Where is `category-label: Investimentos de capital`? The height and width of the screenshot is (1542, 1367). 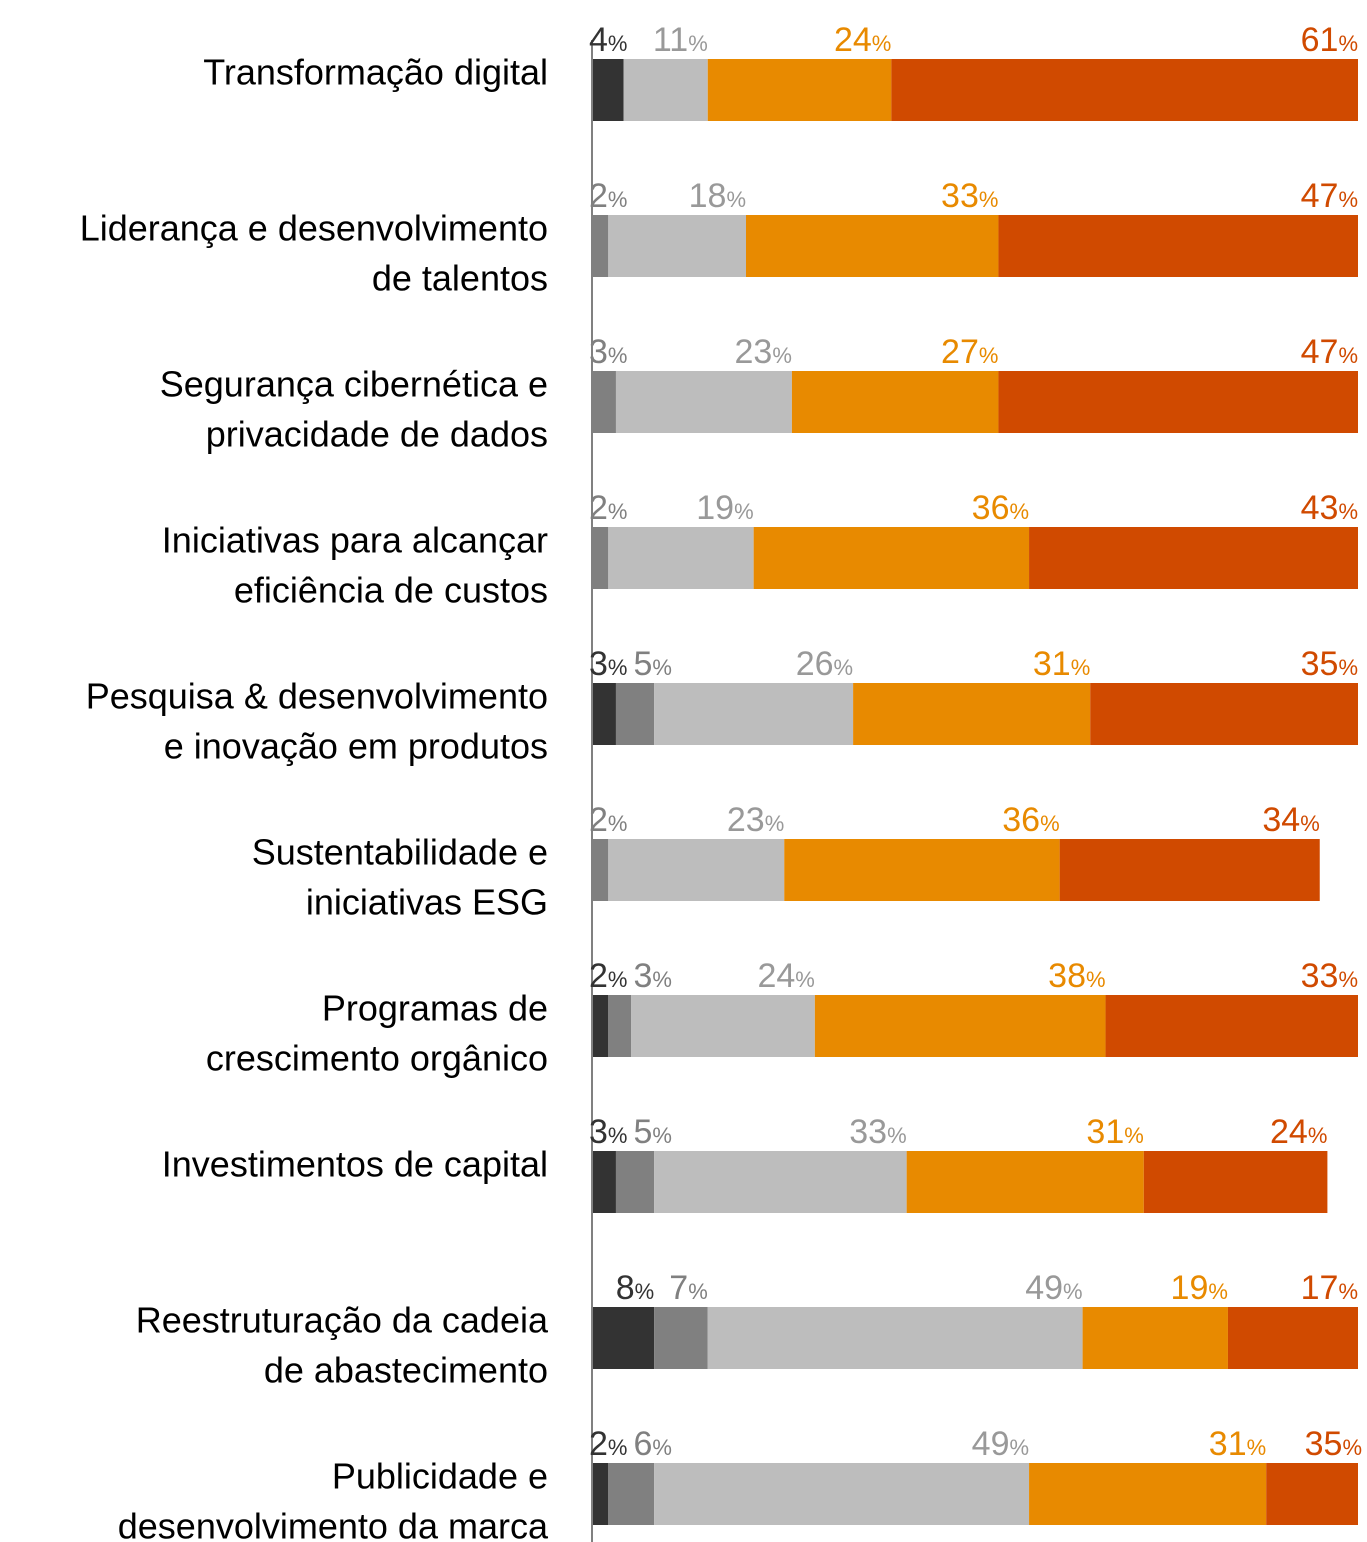 category-label: Investimentos de capital is located at coordinates (355, 1164).